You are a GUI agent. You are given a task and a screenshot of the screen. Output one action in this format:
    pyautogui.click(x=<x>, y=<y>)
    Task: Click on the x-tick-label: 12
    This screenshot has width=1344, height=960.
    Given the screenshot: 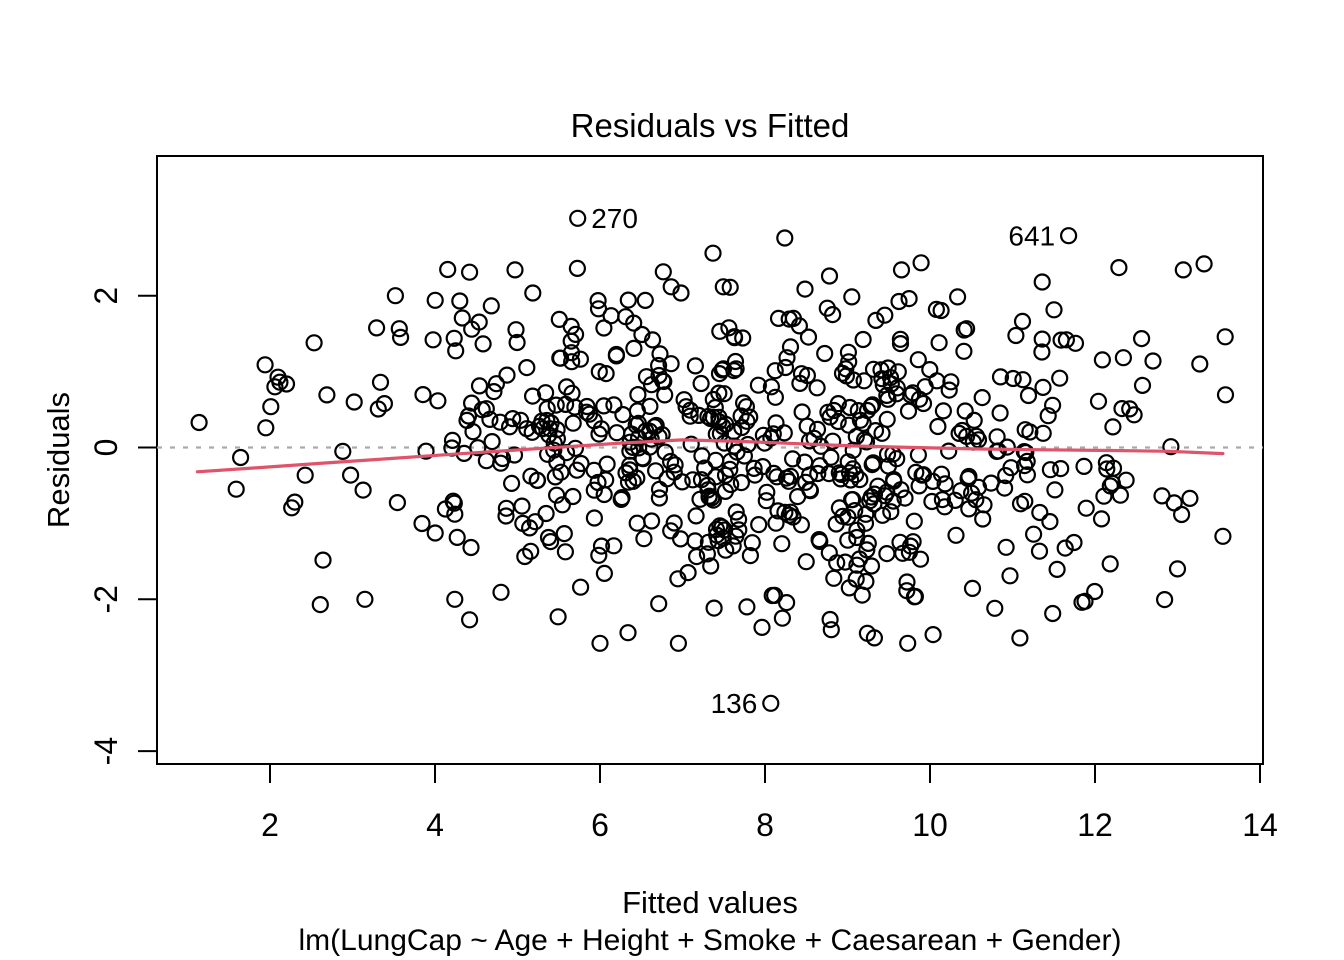 What is the action you would take?
    pyautogui.click(x=1095, y=825)
    